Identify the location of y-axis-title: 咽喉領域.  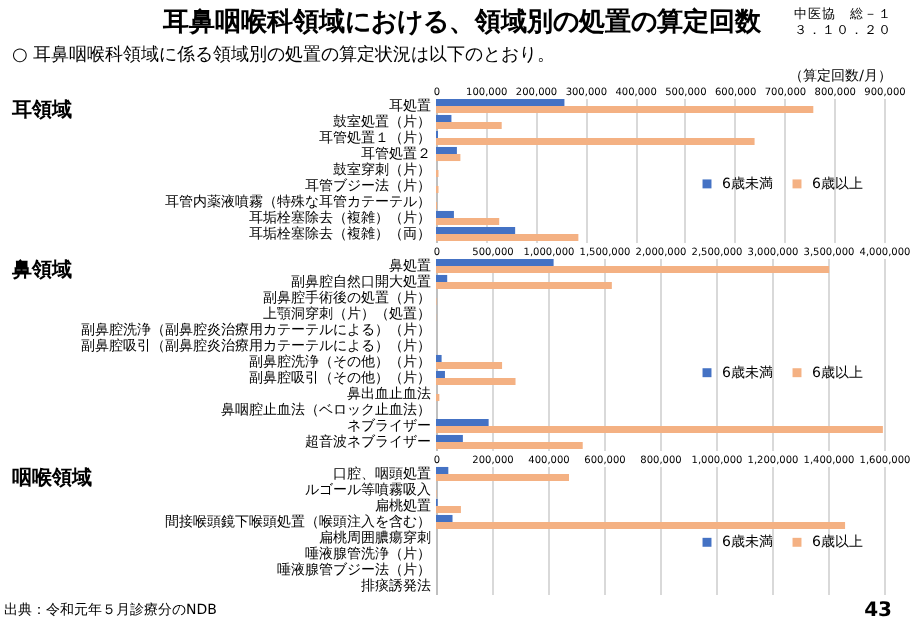
(52, 478).